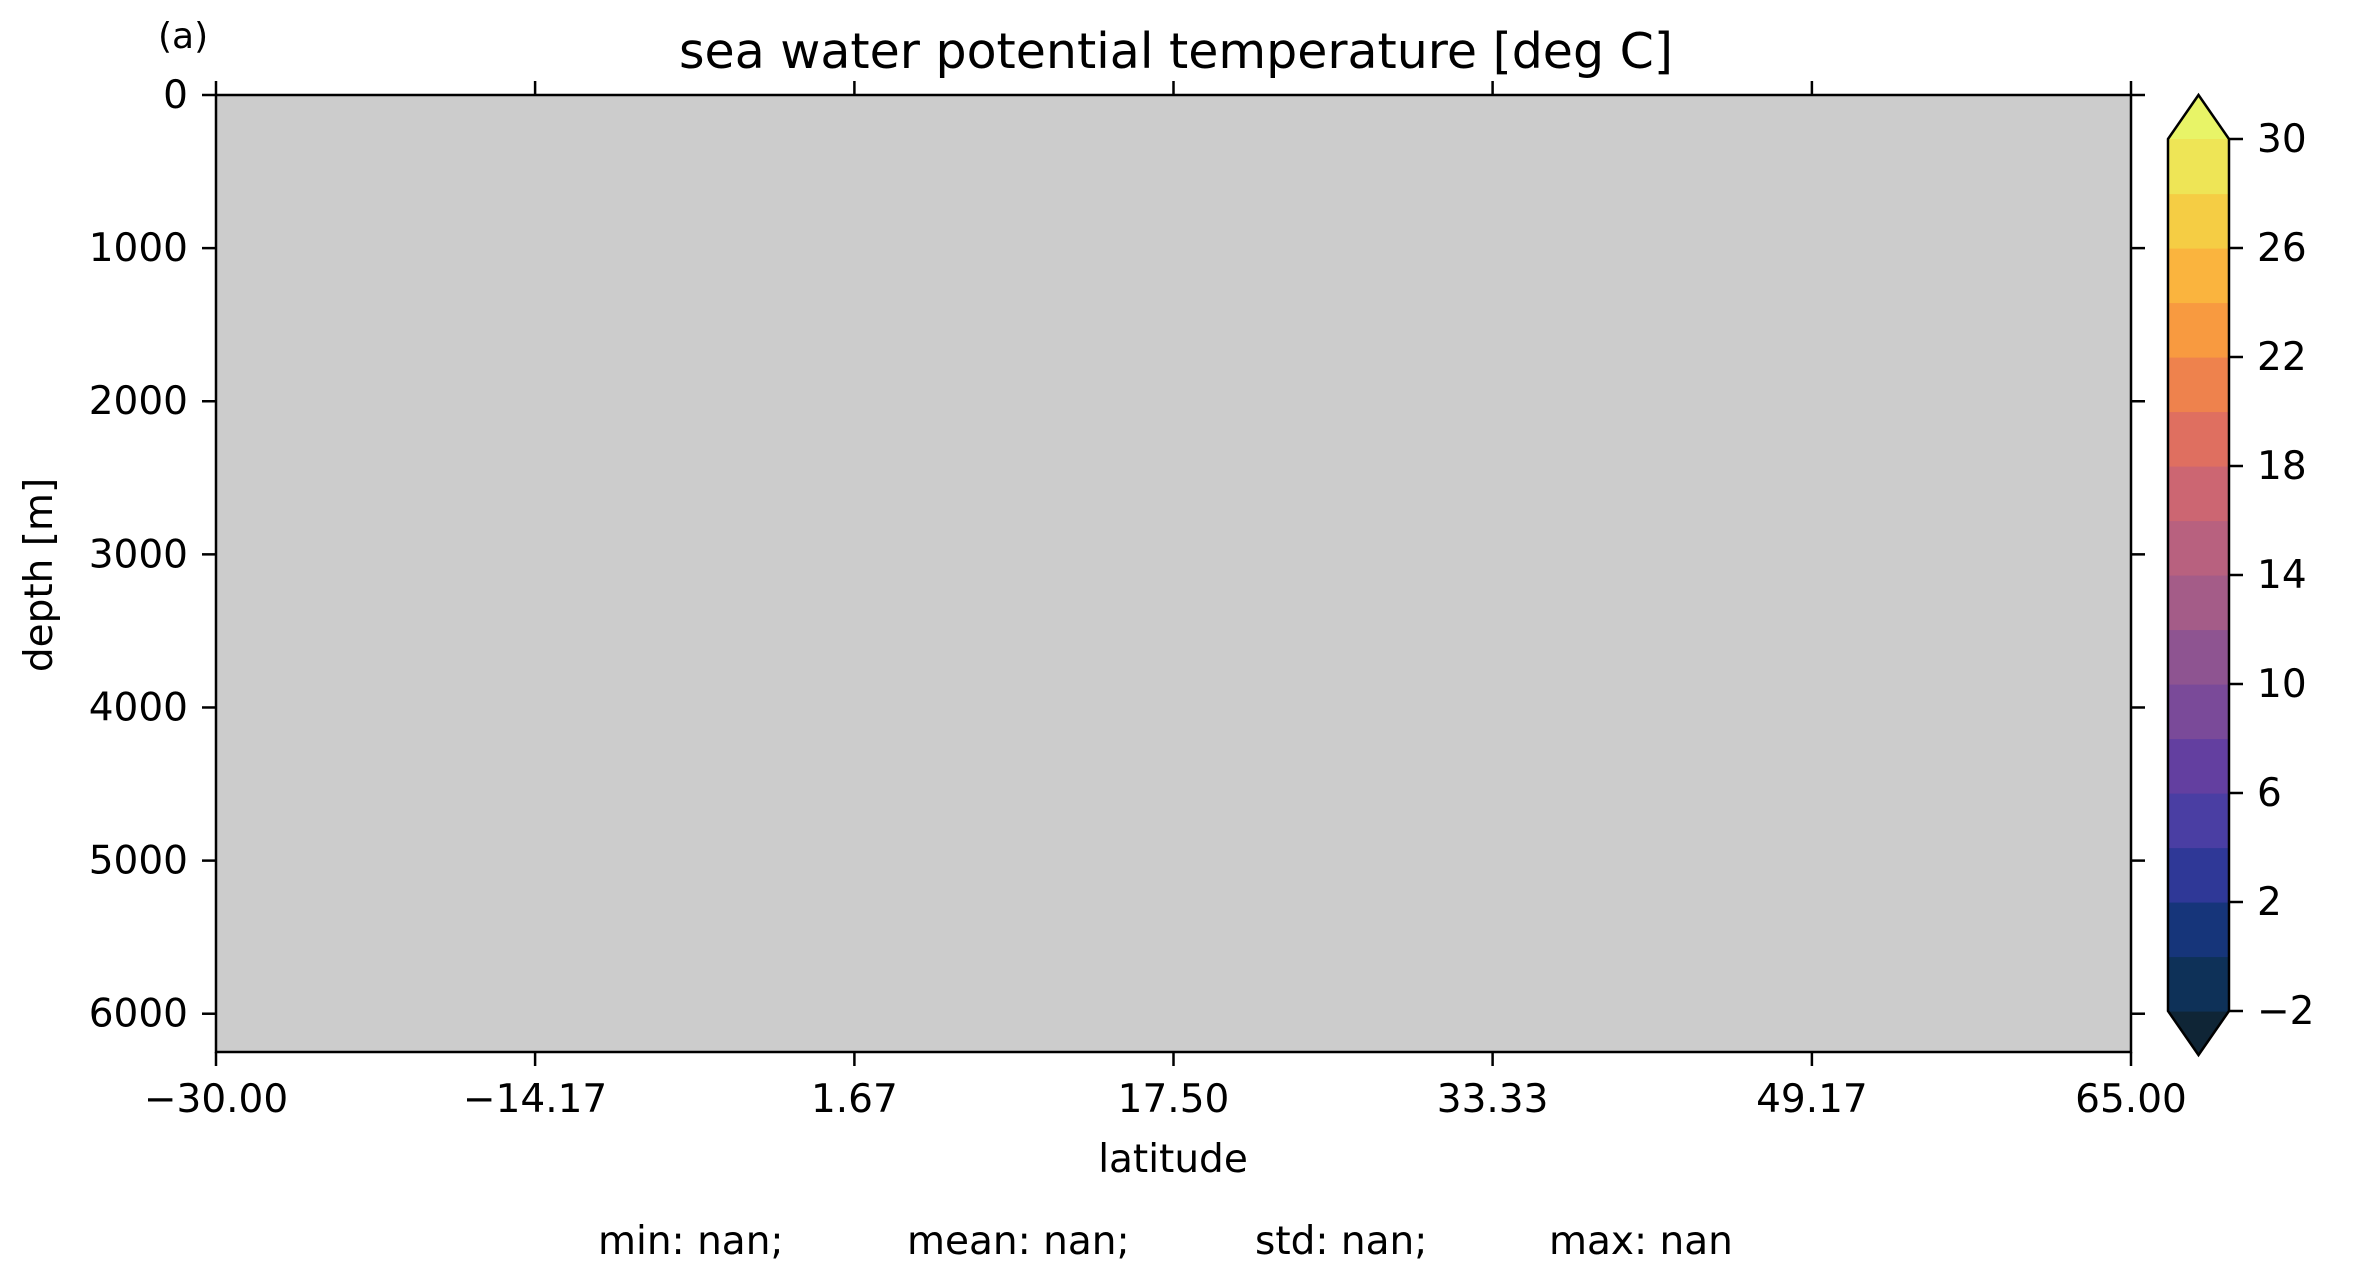  What do you see at coordinates (2282, 248) in the screenshot?
I see `colorbar-tick-label: 26` at bounding box center [2282, 248].